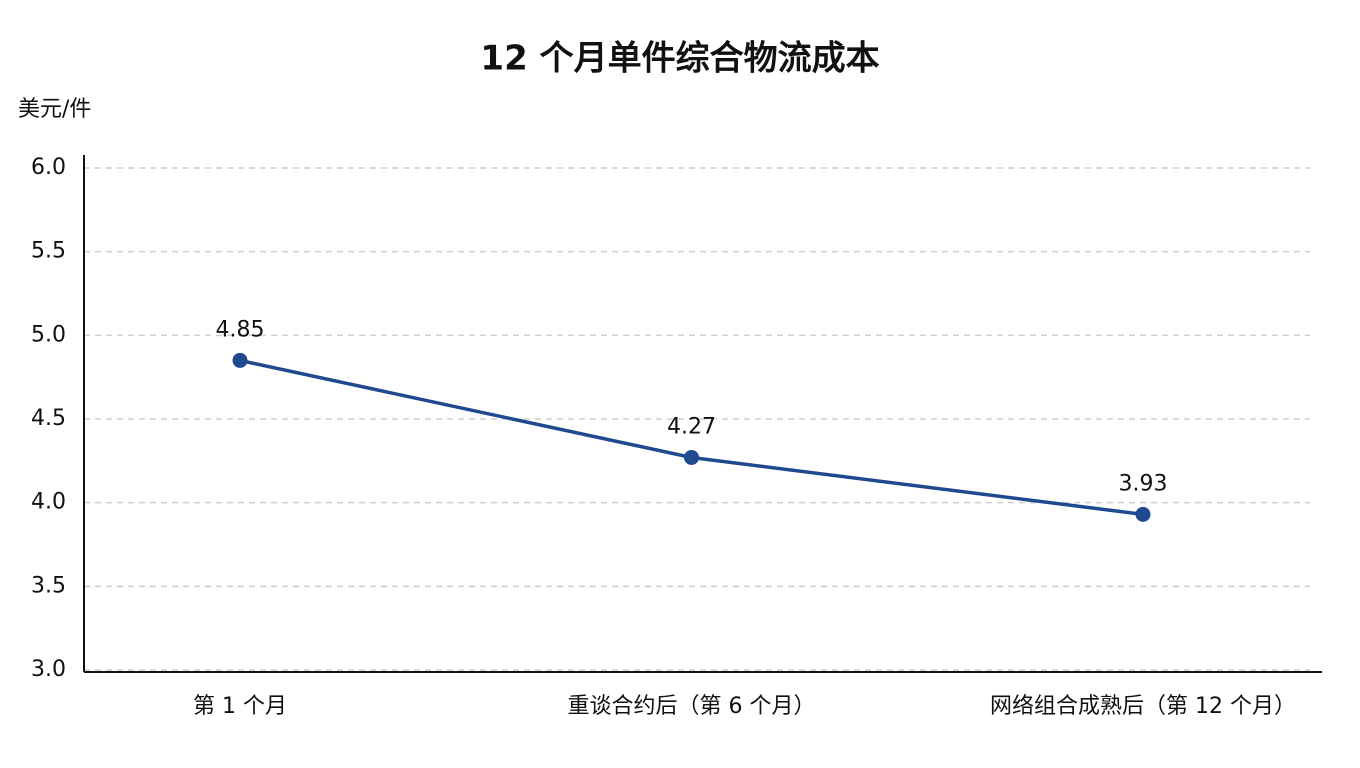  I want to click on y-tick-label: 3.0, so click(48, 669).